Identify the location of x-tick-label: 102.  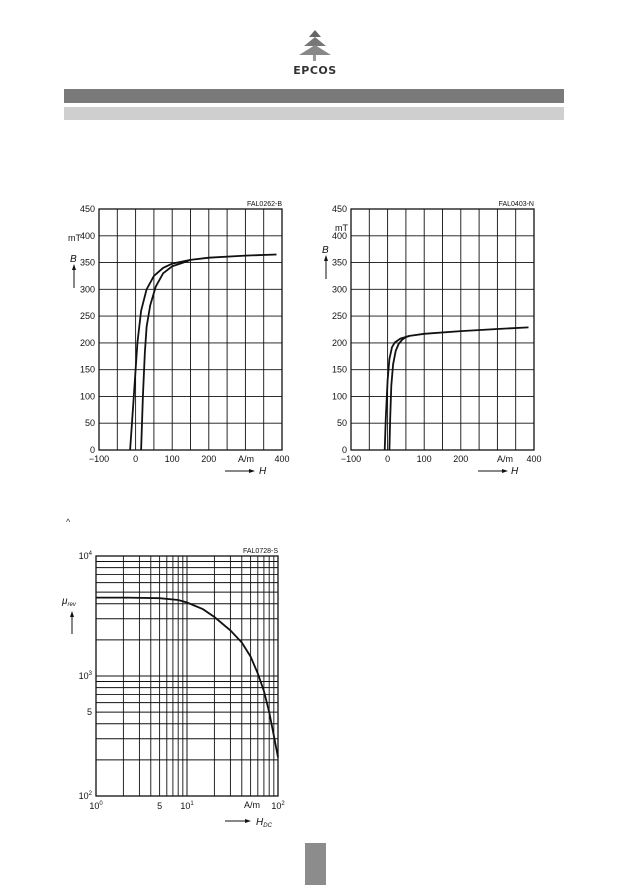
(278, 806).